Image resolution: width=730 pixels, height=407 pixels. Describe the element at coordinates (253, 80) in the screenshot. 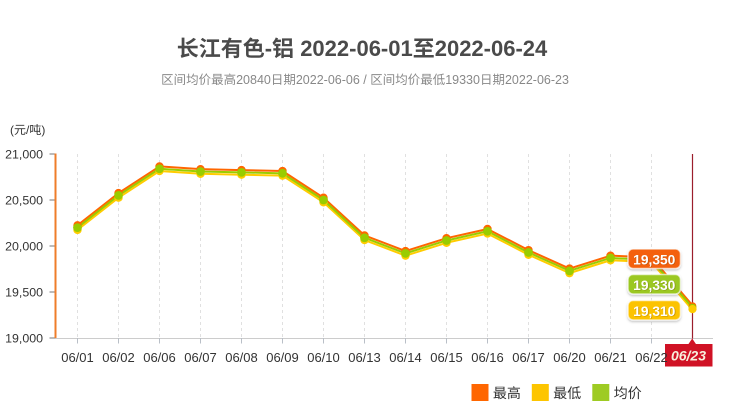

I see `svg-text: 20840` at that location.